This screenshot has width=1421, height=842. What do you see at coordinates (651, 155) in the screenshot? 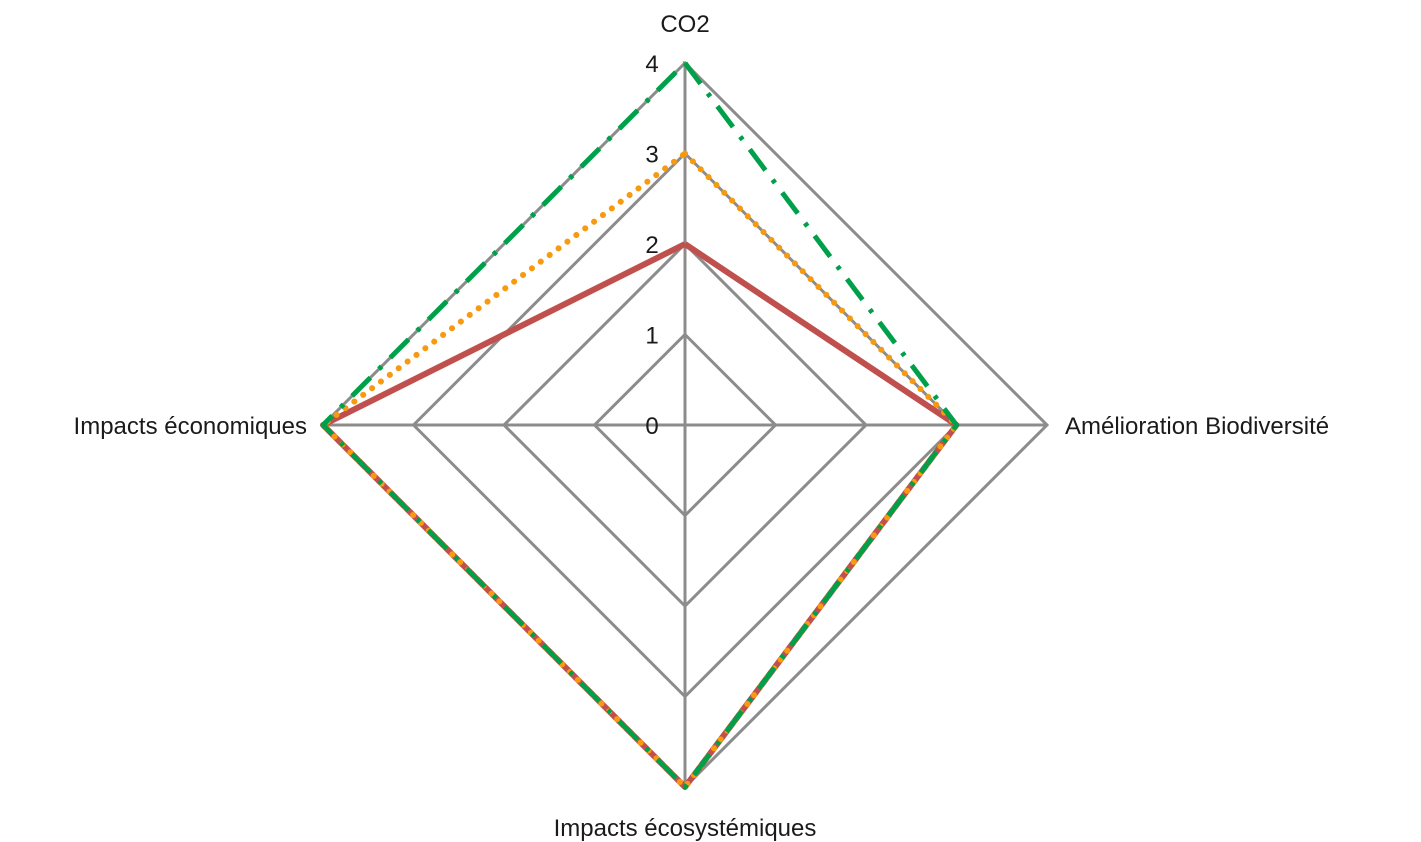
I see `tick-label-3: 3` at bounding box center [651, 155].